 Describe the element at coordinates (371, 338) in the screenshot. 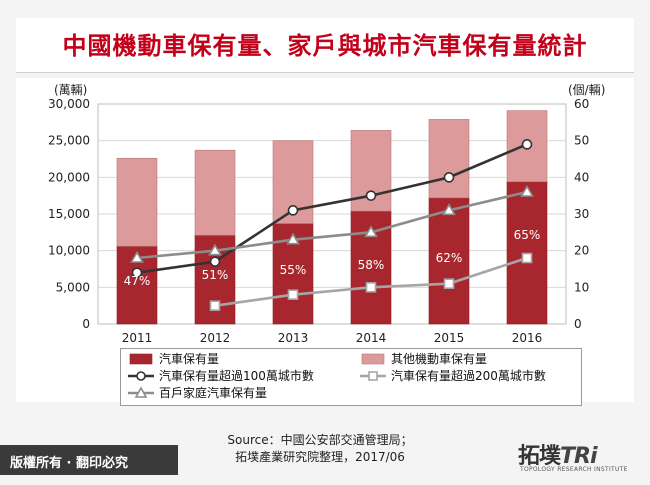

I see `x-tick-label: 2014` at that location.